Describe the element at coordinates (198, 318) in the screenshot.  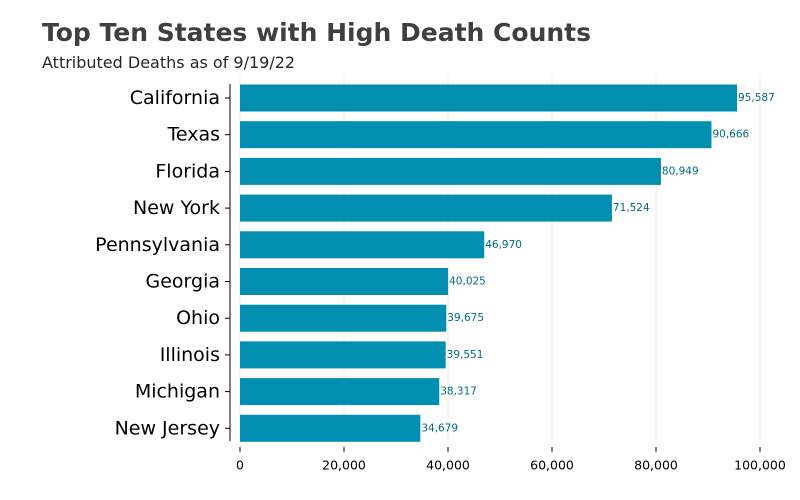
I see `category-label-6: Ohio` at that location.